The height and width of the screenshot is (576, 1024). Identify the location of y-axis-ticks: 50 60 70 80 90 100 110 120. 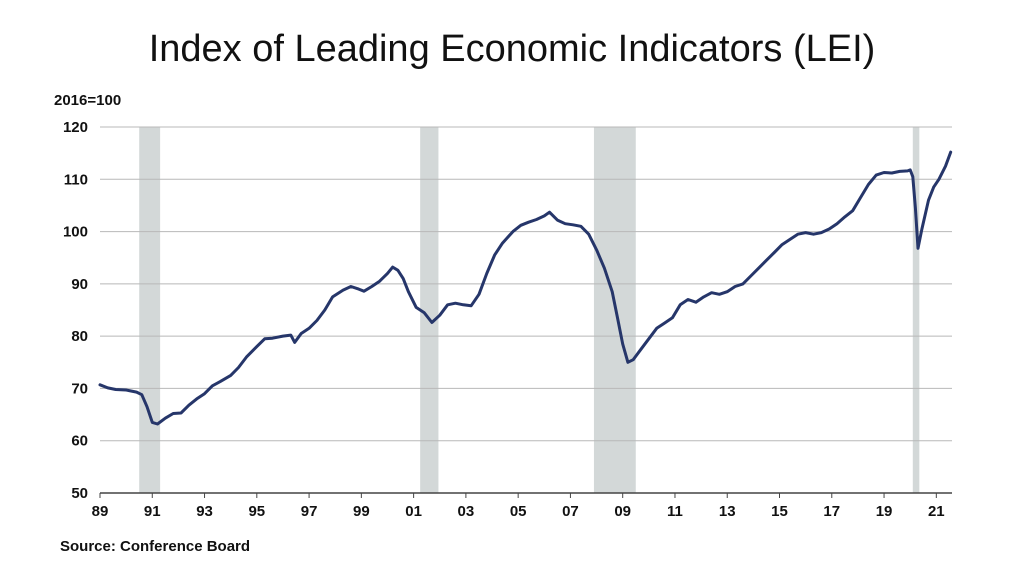
(75, 310).